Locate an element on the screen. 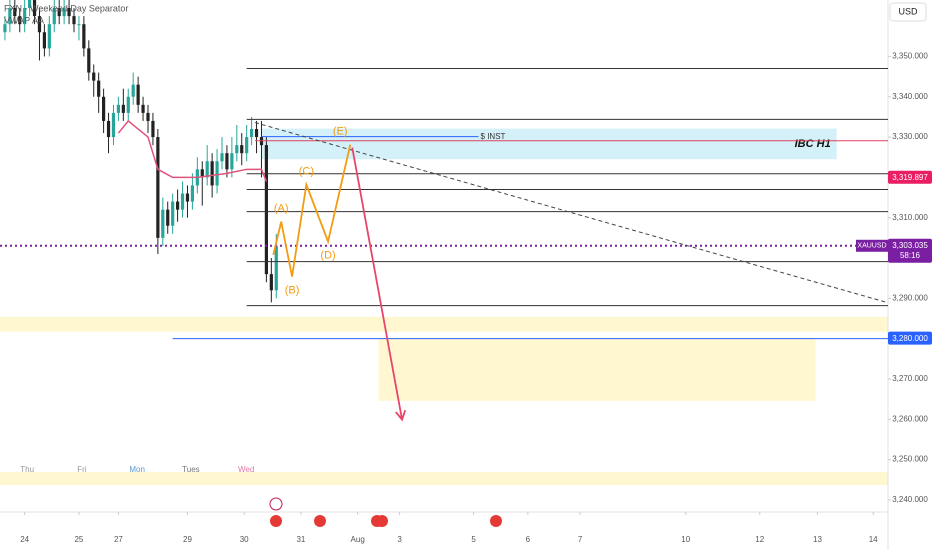  x-tick-label: 24 is located at coordinates (24, 539).